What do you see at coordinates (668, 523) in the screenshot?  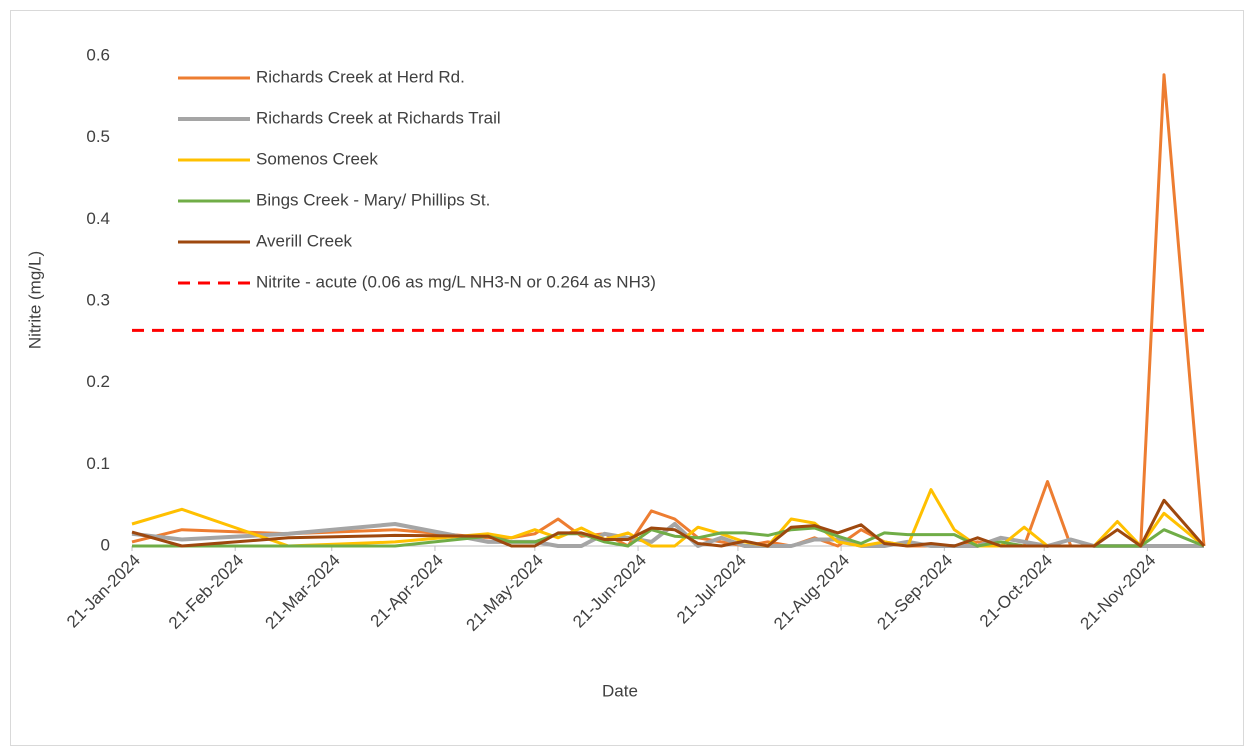 I see `series-line` at bounding box center [668, 523].